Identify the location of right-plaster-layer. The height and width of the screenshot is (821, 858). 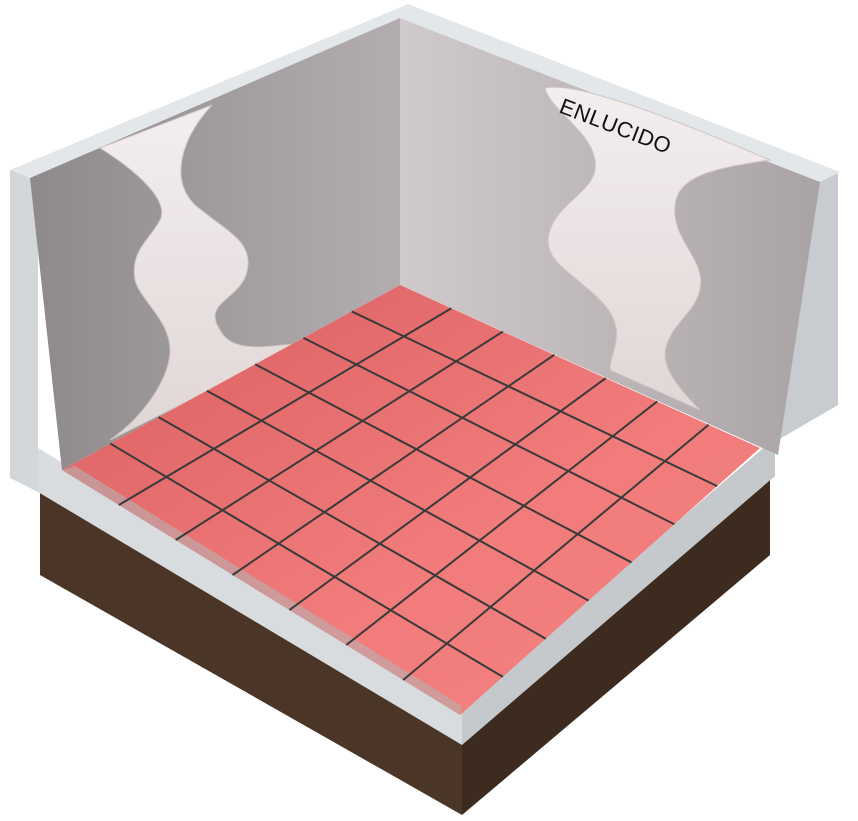
(658, 248).